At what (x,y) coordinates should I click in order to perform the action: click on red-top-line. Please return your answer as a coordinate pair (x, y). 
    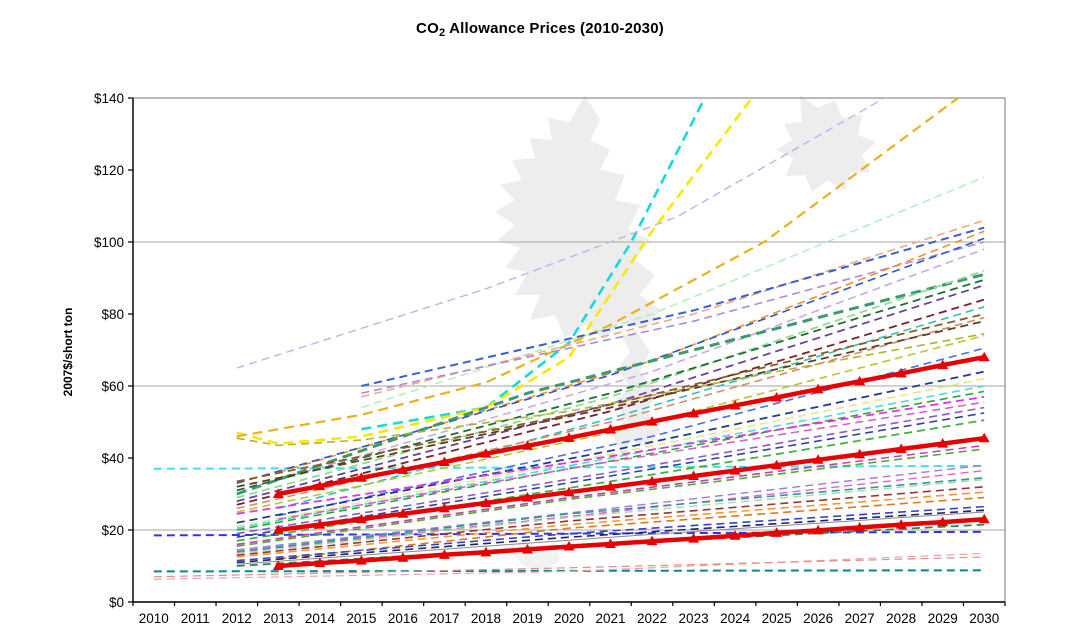
    Looking at the image, I should click on (631, 425).